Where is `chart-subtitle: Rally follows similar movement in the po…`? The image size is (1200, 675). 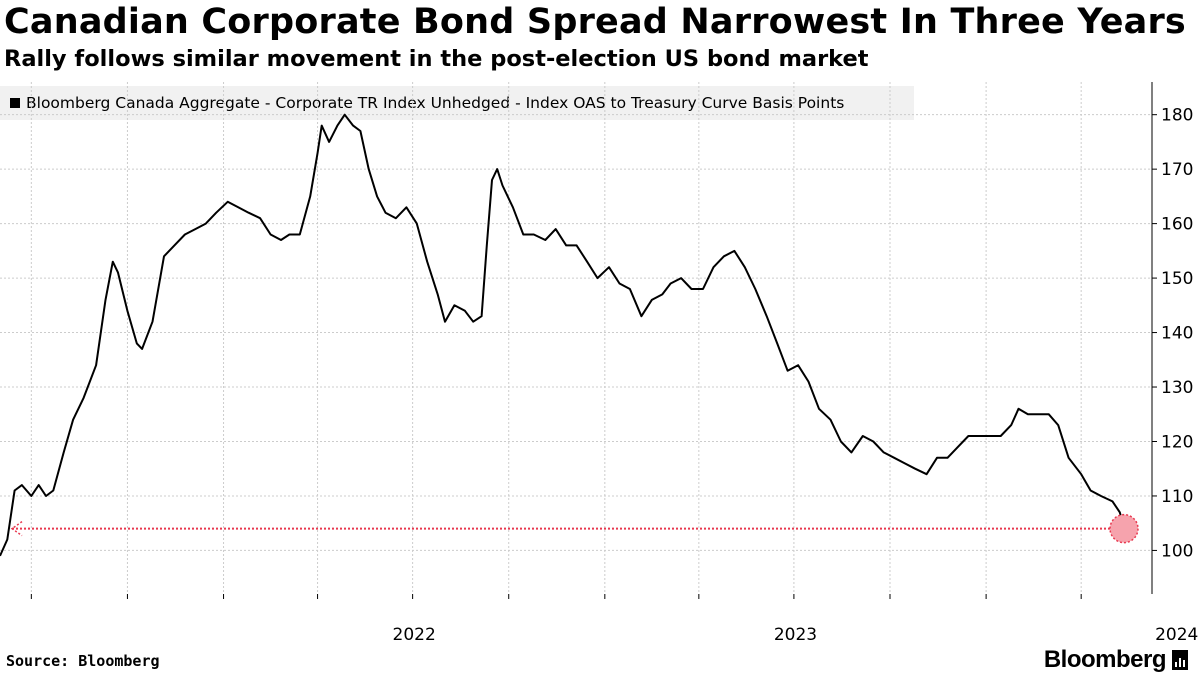 chart-subtitle: Rally follows similar movement in the po… is located at coordinates (436, 59).